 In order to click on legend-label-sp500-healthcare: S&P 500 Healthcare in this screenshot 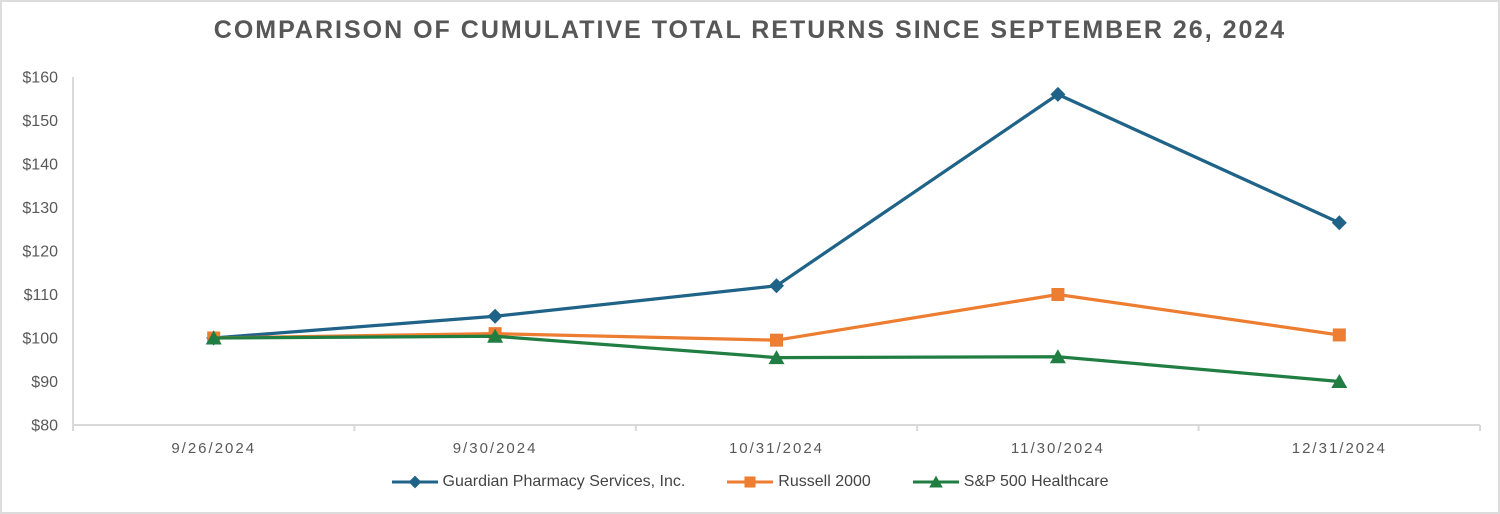, I will do `click(1036, 481)`.